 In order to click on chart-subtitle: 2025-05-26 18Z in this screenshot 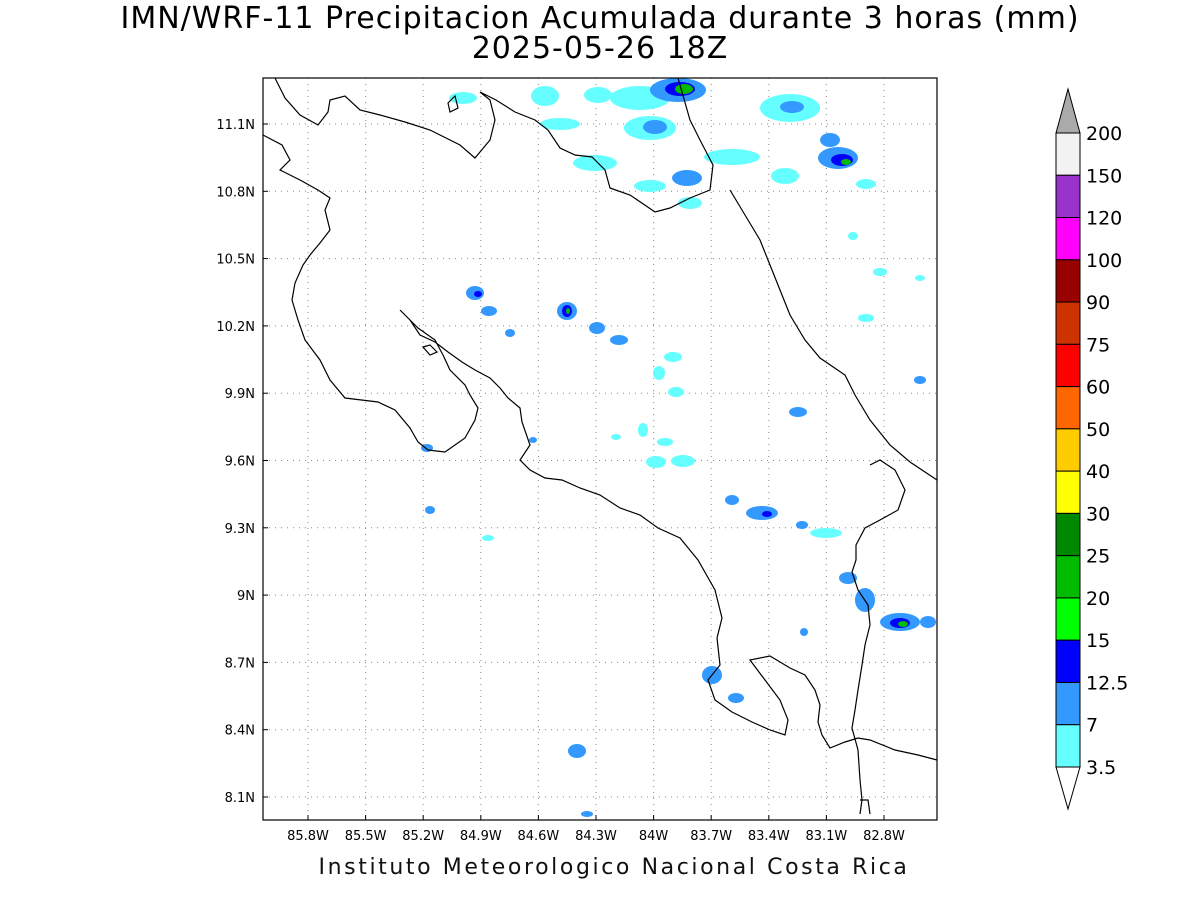, I will do `click(600, 48)`.